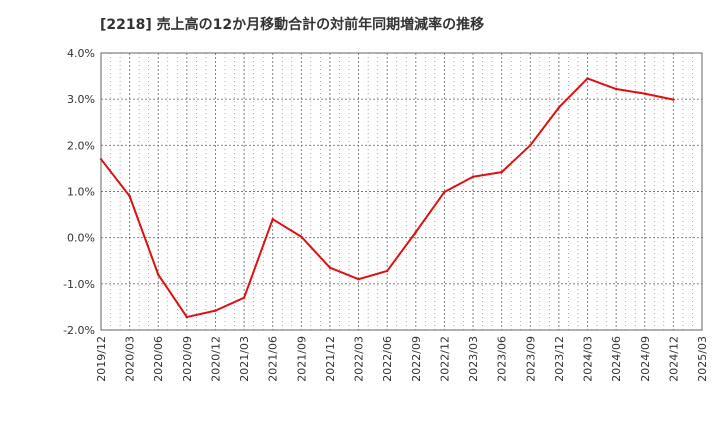 This screenshot has height=440, width=720. What do you see at coordinates (673, 359) in the screenshot?
I see `x-tick-label: 2024/12` at bounding box center [673, 359].